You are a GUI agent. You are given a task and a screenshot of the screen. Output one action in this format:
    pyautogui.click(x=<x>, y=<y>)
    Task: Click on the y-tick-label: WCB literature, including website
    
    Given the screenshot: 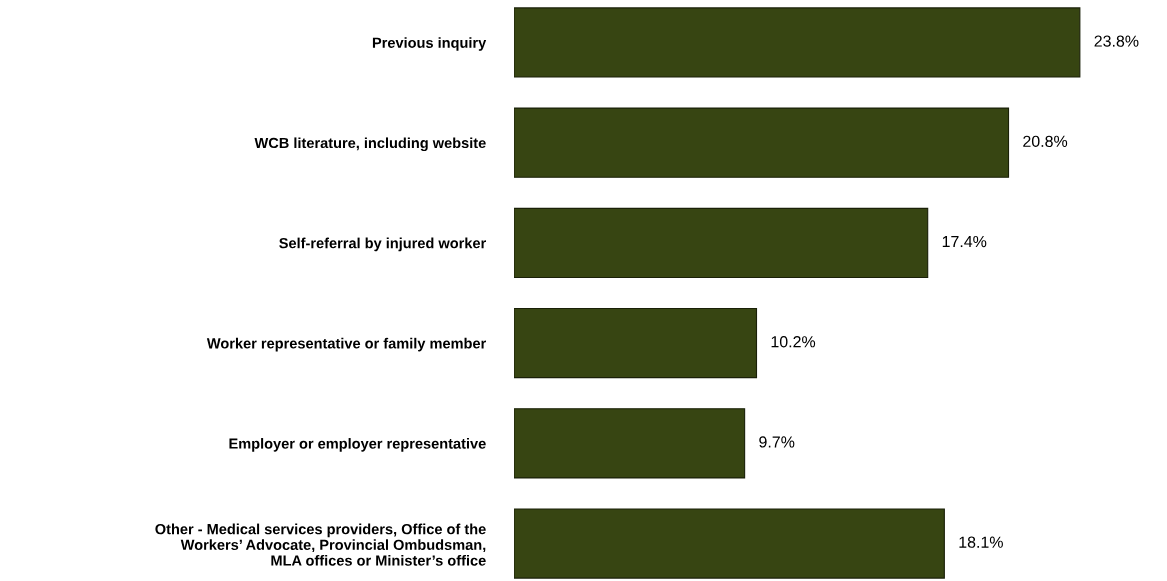 What is the action you would take?
    pyautogui.click(x=370, y=144)
    